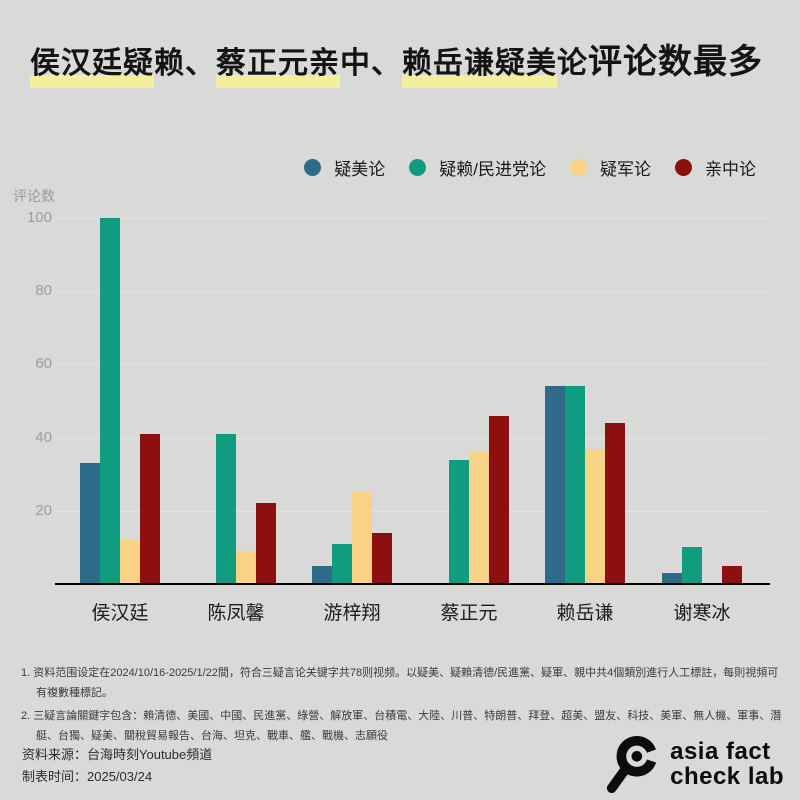  I want to click on legend-item: 疑赖/民进党论, so click(477, 167).